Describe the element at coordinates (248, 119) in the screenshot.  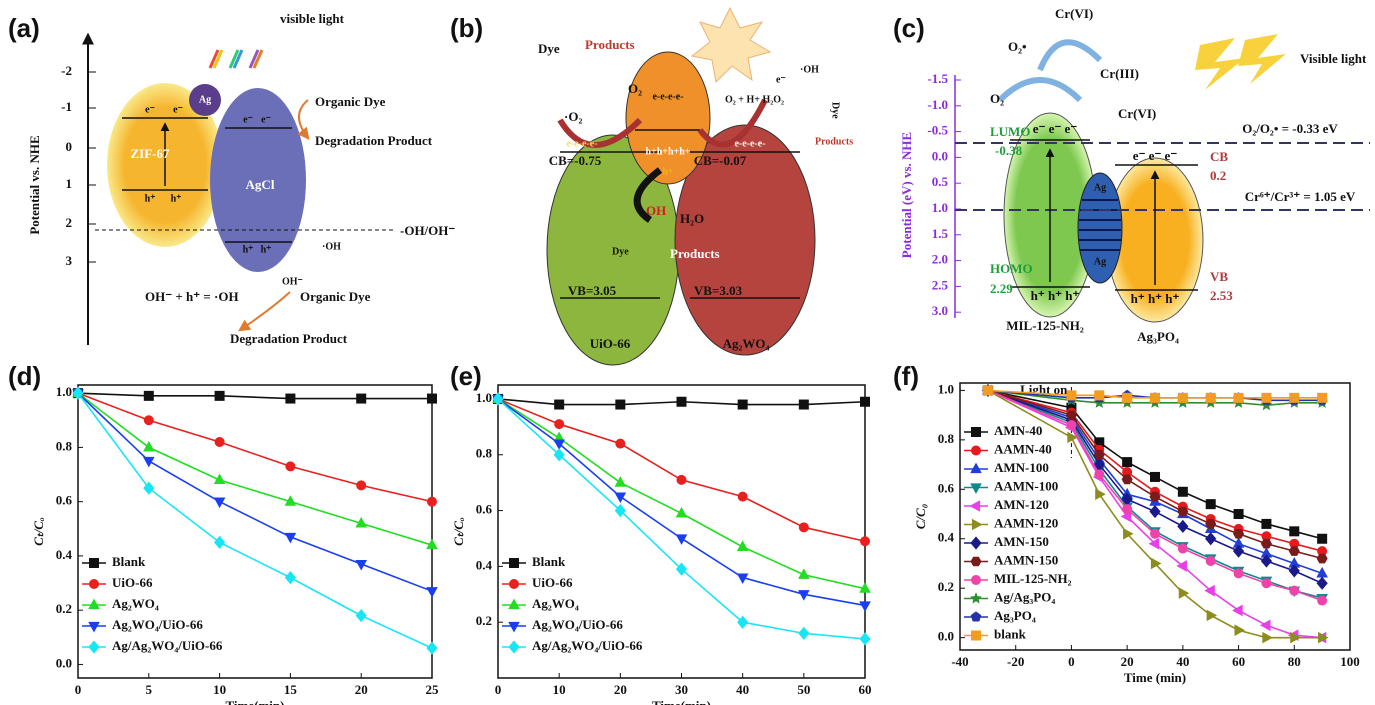
I see `electron: e⁻` at that location.